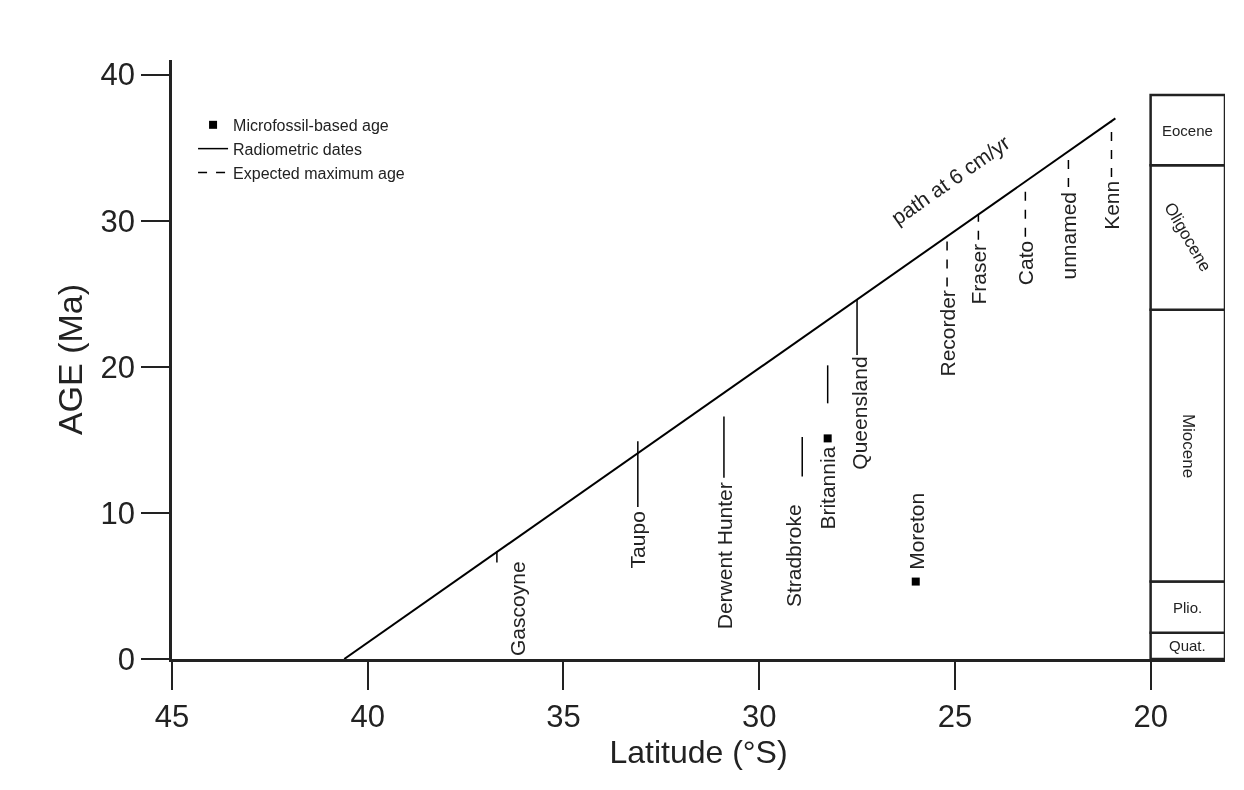  What do you see at coordinates (1150, 716) in the screenshot?
I see `x-tick-label: 20` at bounding box center [1150, 716].